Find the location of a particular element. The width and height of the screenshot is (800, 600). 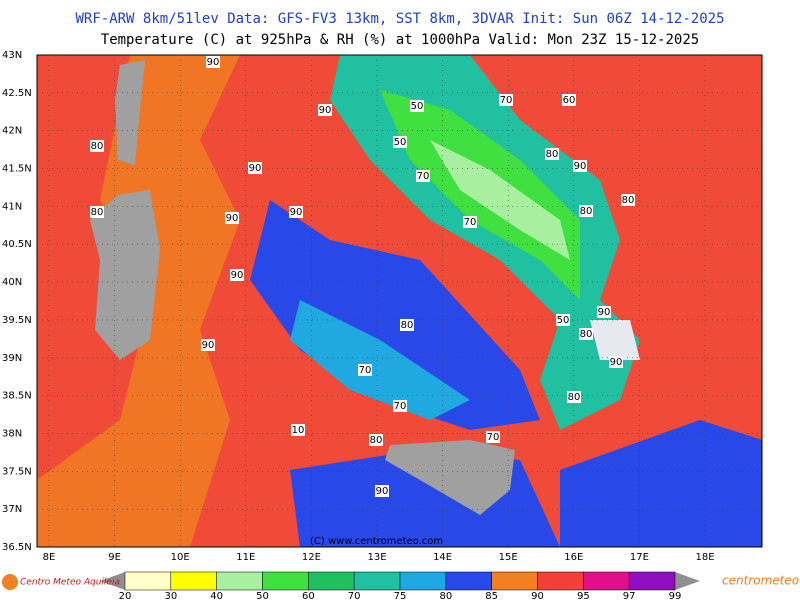

sicily is located at coordinates (450, 477).